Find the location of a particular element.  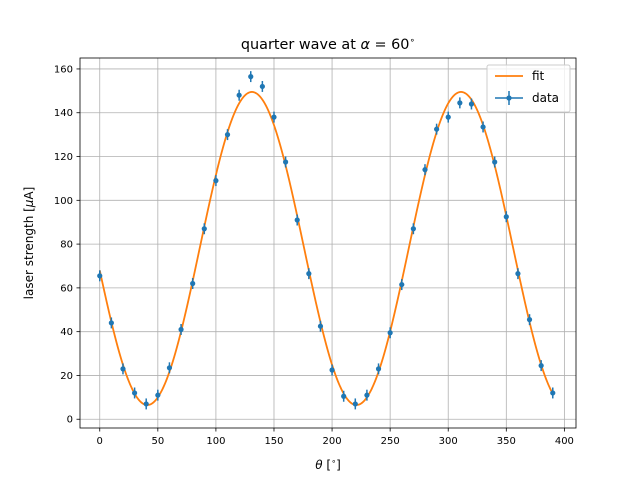

x-tick-label: 150 is located at coordinates (273, 441).